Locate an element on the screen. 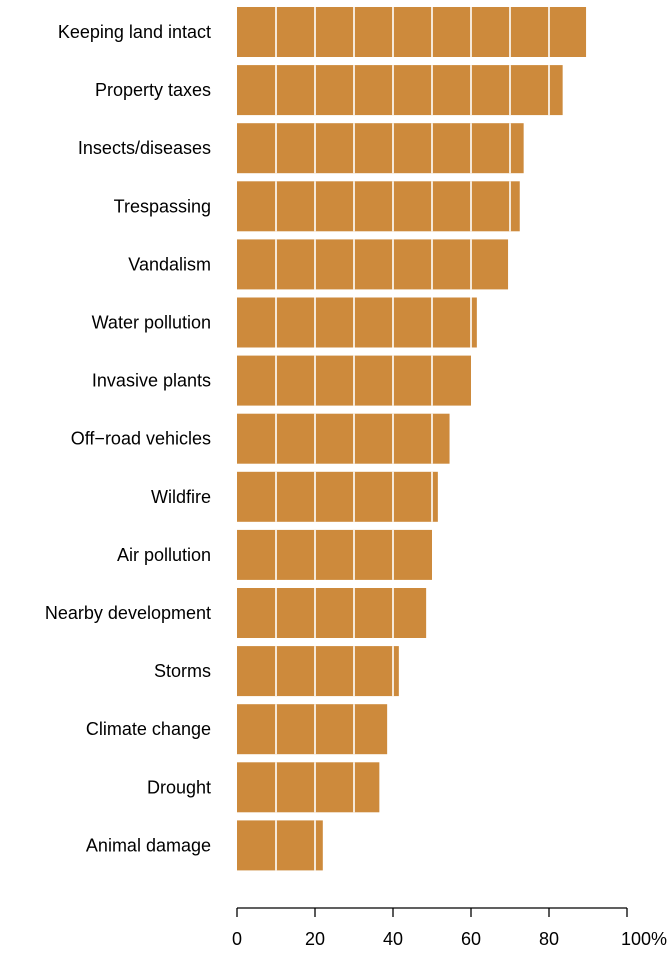 This screenshot has height=953, width=671. category-label: Water pollution is located at coordinates (151, 323).